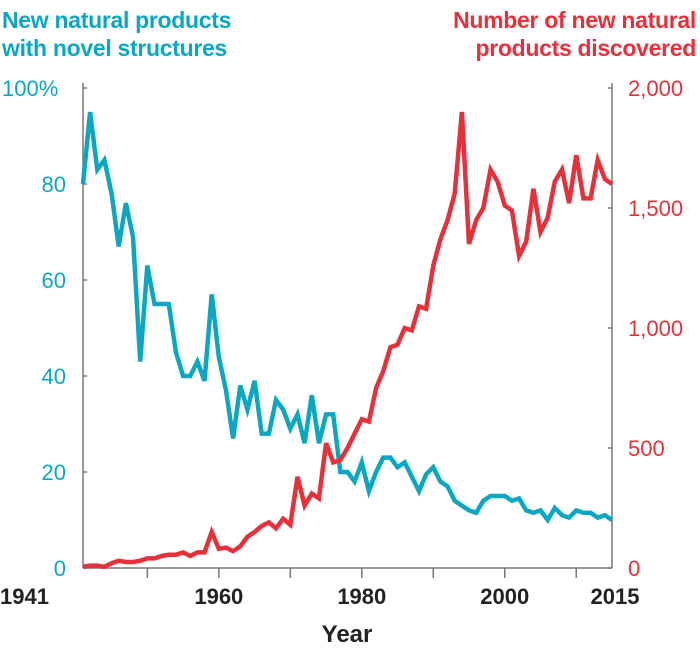 This screenshot has height=652, width=700. I want to click on left-tick-label: 40, so click(54, 376).